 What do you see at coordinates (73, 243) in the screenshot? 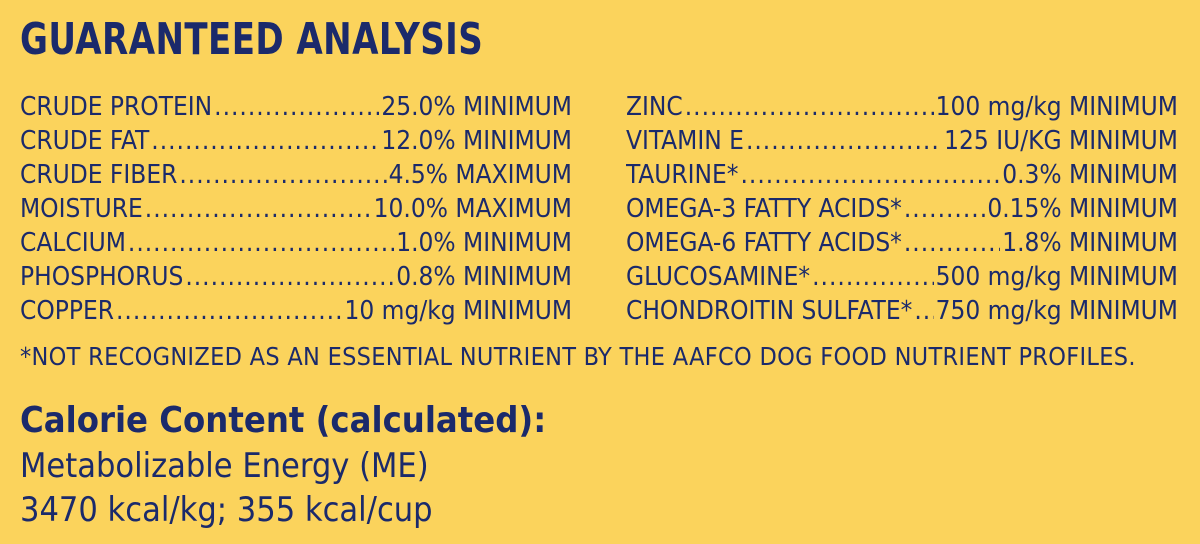
I see `nutrient-name: CALCIUM` at bounding box center [73, 243].